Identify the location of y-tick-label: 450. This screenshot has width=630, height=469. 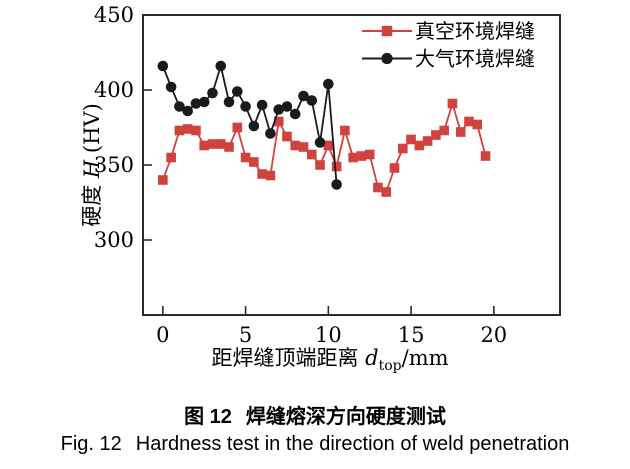
(114, 15).